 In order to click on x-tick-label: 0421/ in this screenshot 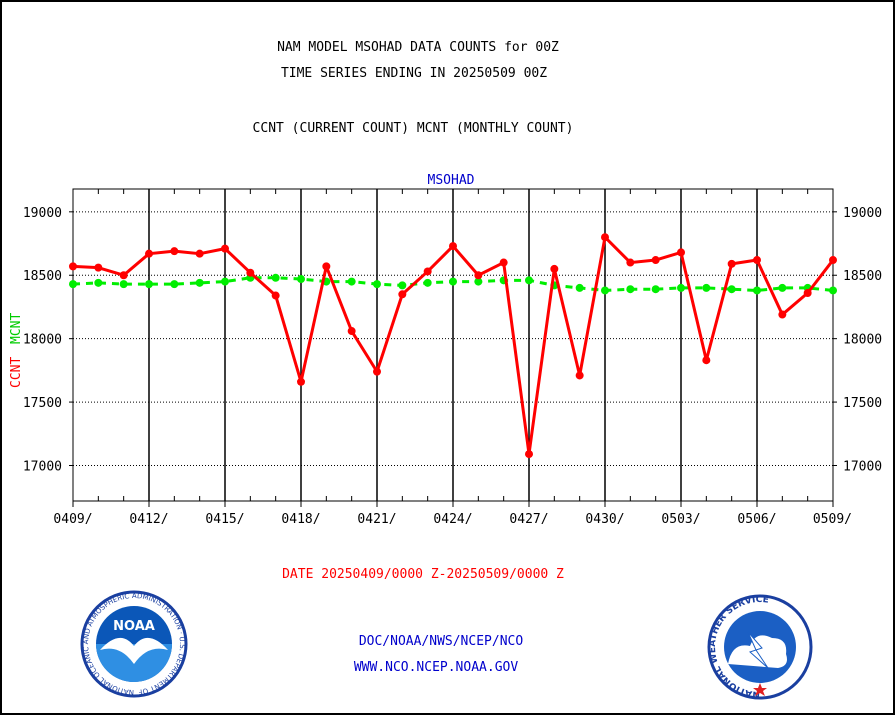, I will do `click(376, 519)`.